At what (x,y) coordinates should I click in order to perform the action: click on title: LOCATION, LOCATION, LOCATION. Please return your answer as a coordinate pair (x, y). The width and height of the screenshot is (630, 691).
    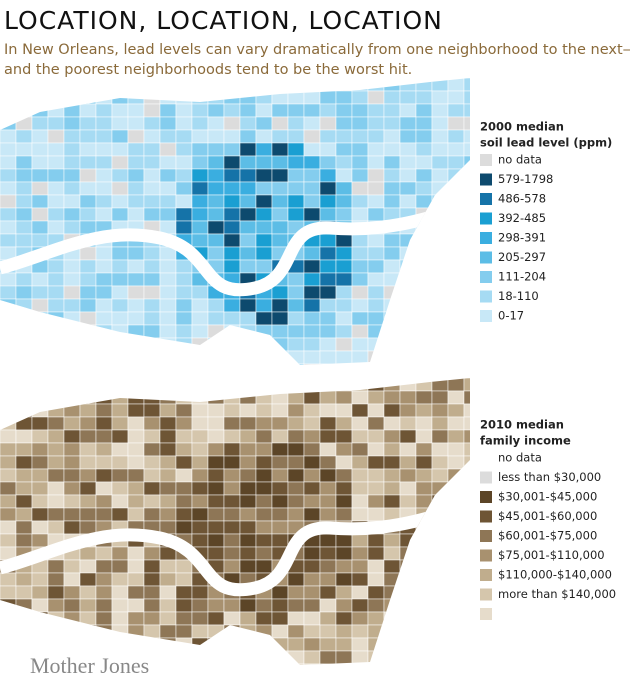
    Looking at the image, I should click on (223, 20).